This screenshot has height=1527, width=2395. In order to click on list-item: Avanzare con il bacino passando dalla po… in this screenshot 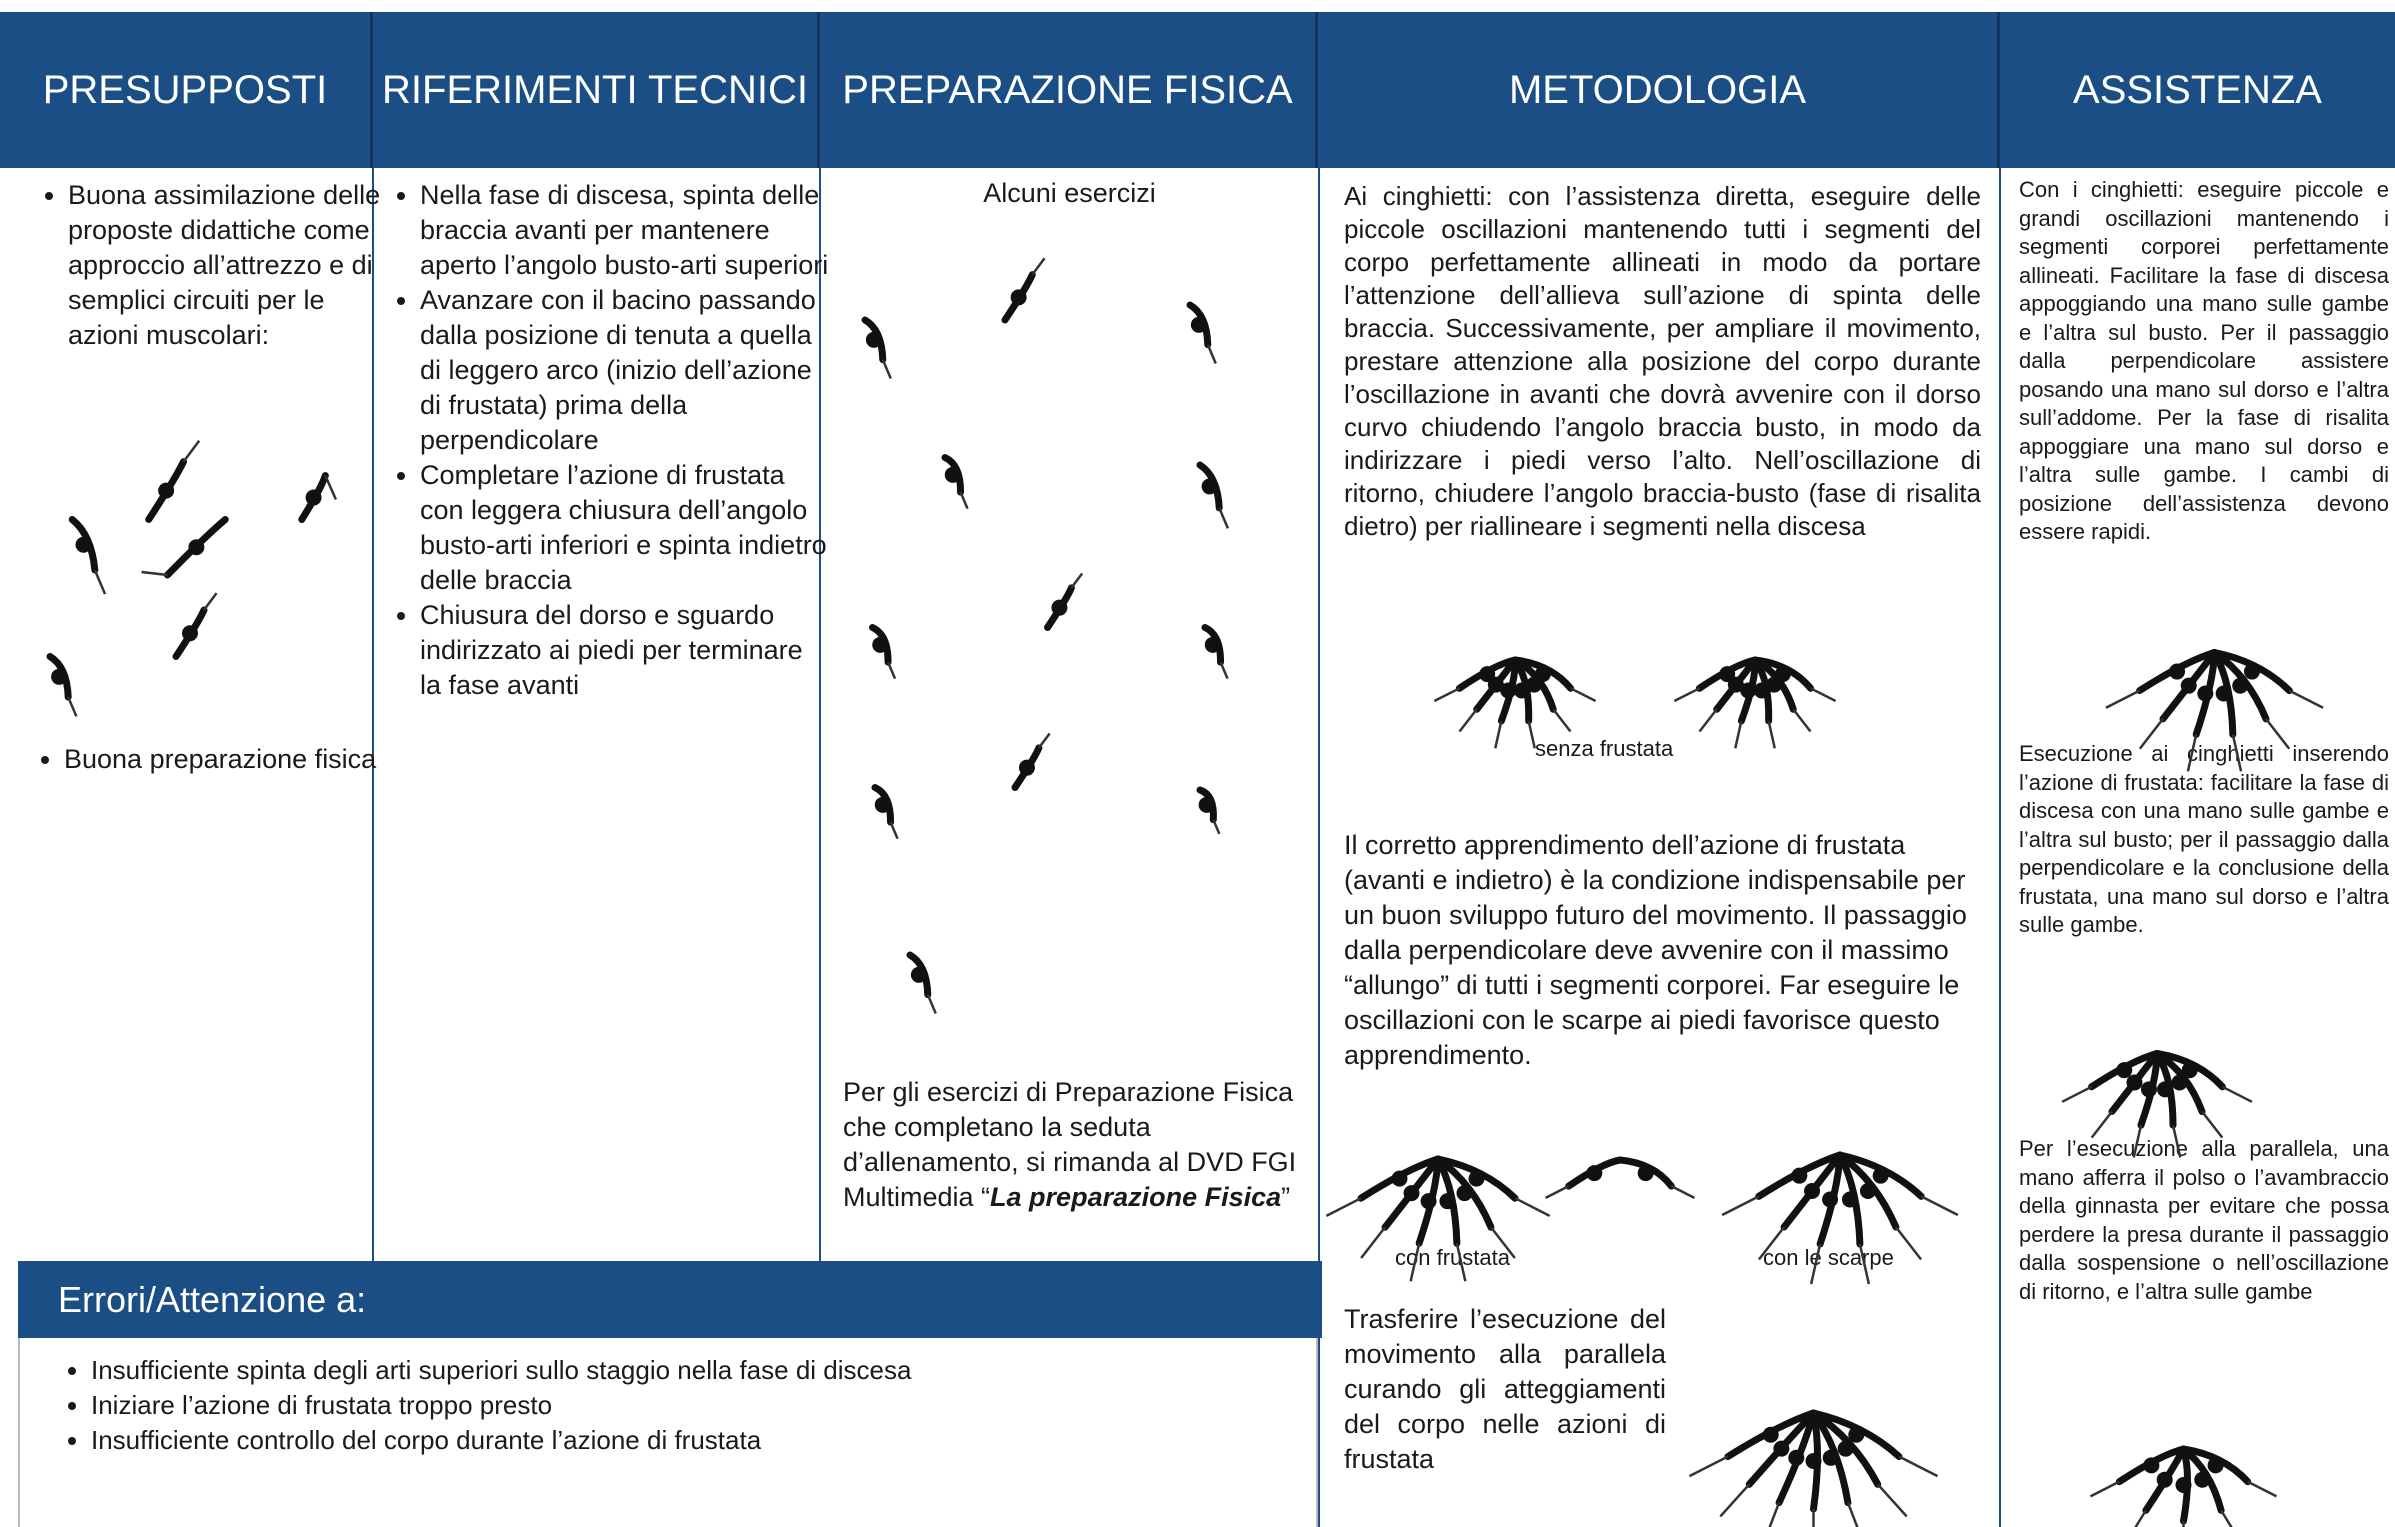, I will do `click(625, 370)`.